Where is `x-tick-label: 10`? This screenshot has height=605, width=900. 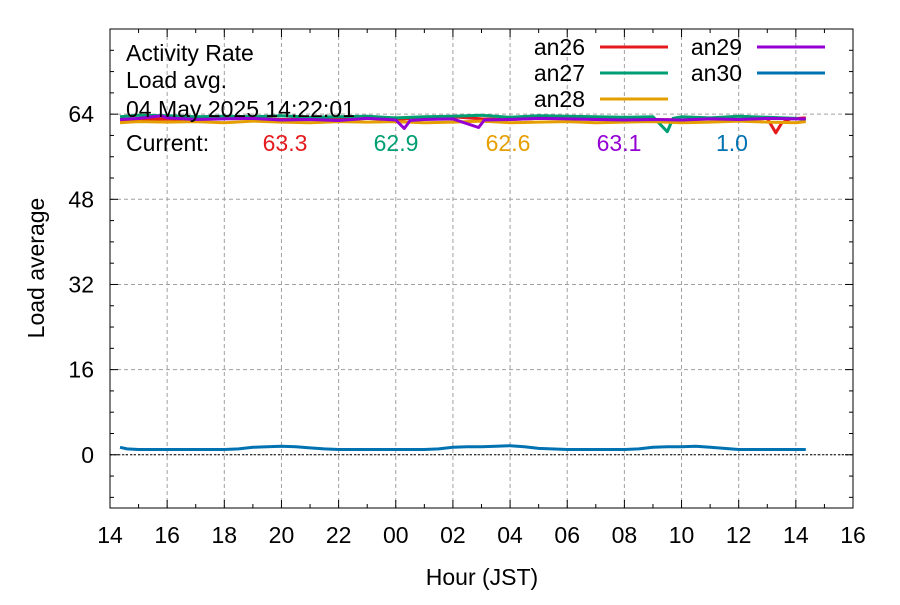
x-tick-label: 10 is located at coordinates (682, 535).